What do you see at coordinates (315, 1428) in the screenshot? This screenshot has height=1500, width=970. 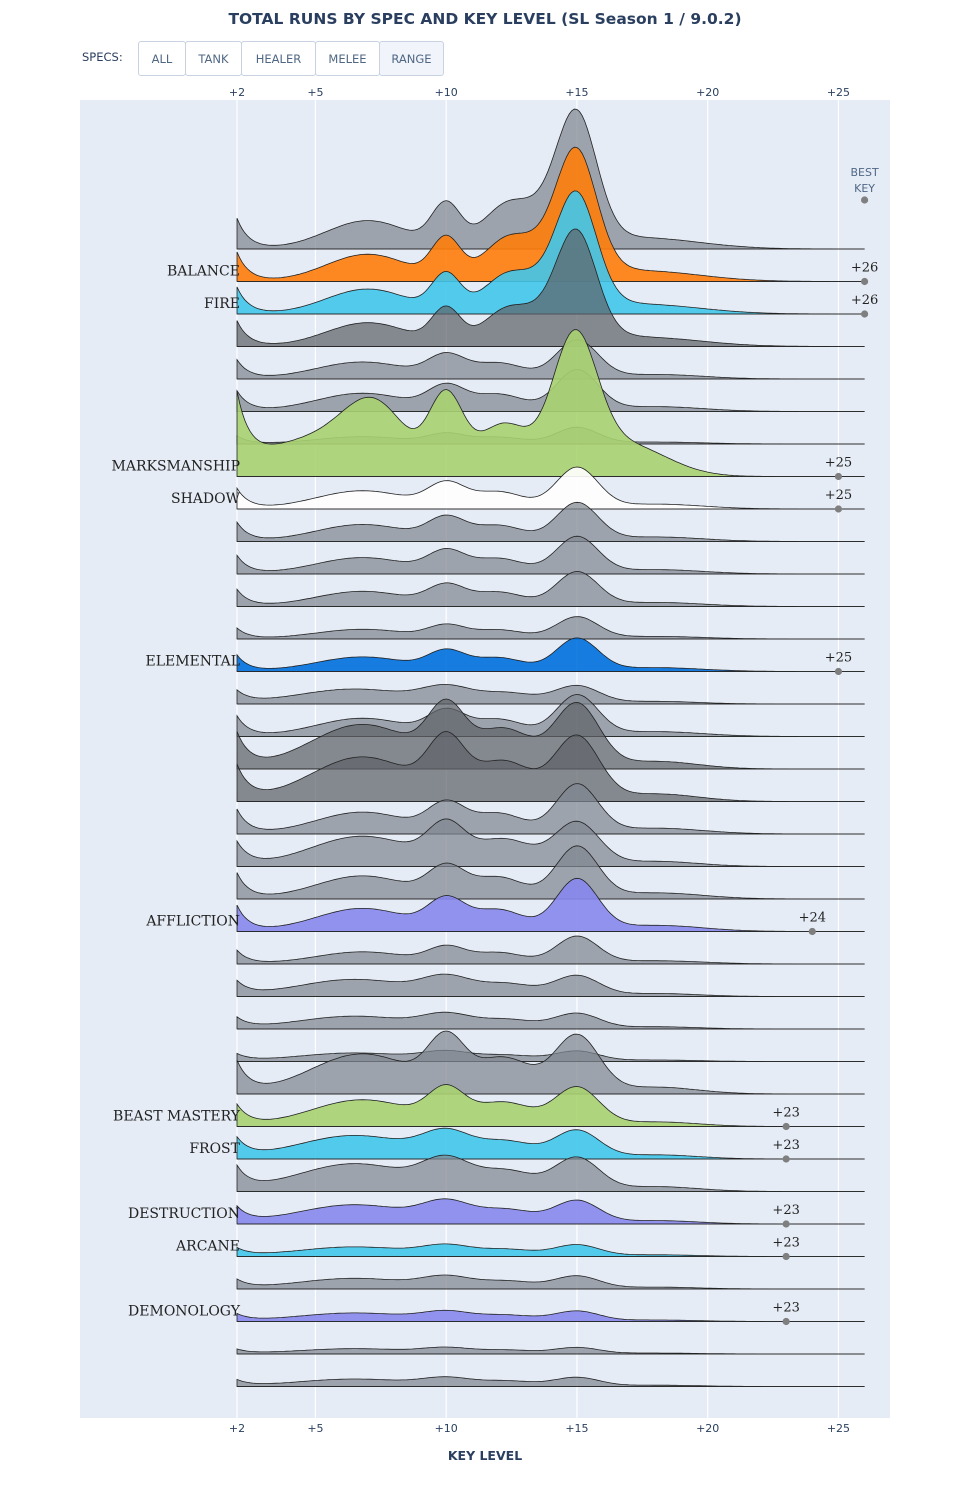 I see `x-tick-label-bottom: +5` at bounding box center [315, 1428].